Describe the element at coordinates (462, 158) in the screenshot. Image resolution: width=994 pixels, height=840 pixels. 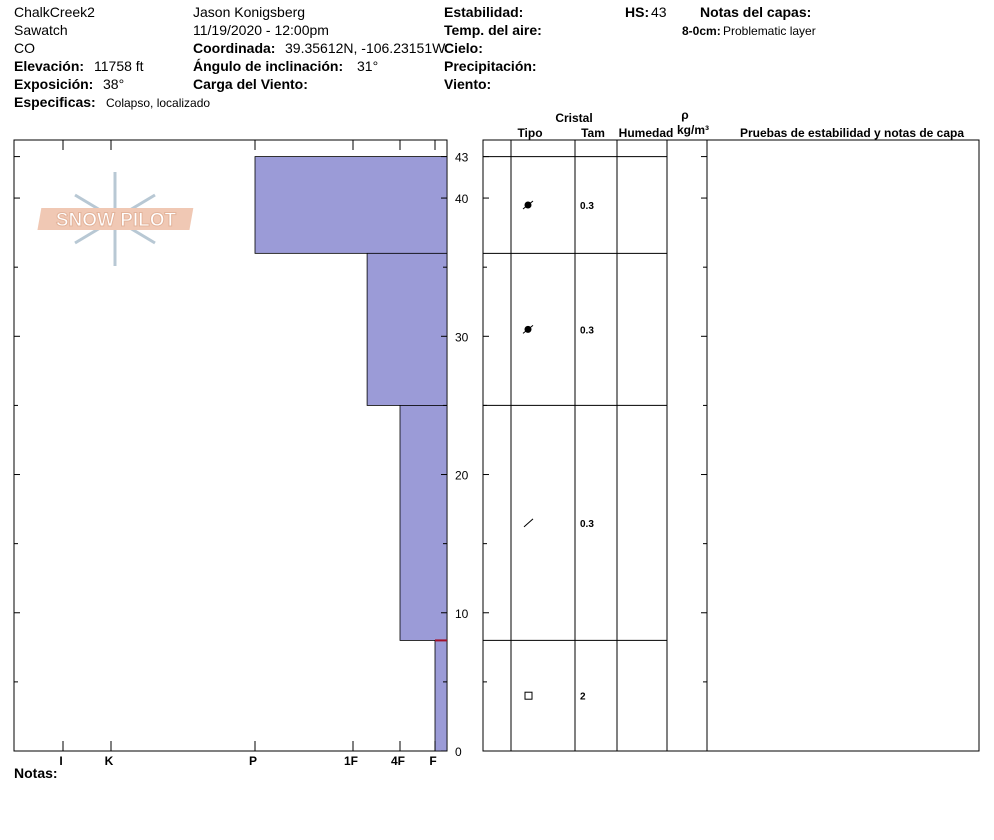
I see `y-tick-label: 43` at that location.